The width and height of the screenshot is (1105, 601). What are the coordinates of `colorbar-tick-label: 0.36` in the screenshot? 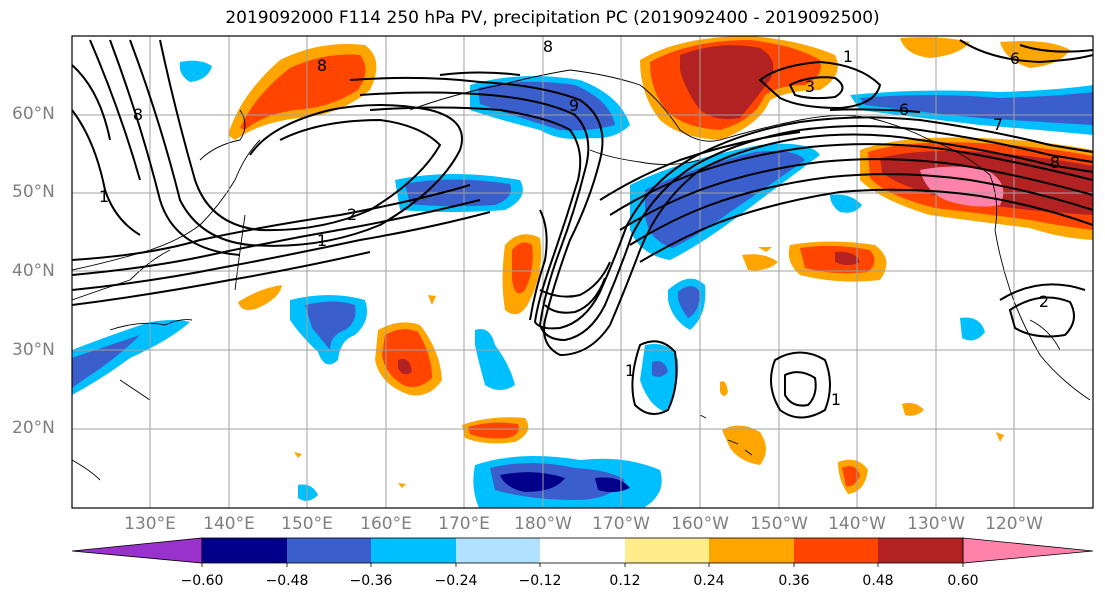 It's located at (794, 581).